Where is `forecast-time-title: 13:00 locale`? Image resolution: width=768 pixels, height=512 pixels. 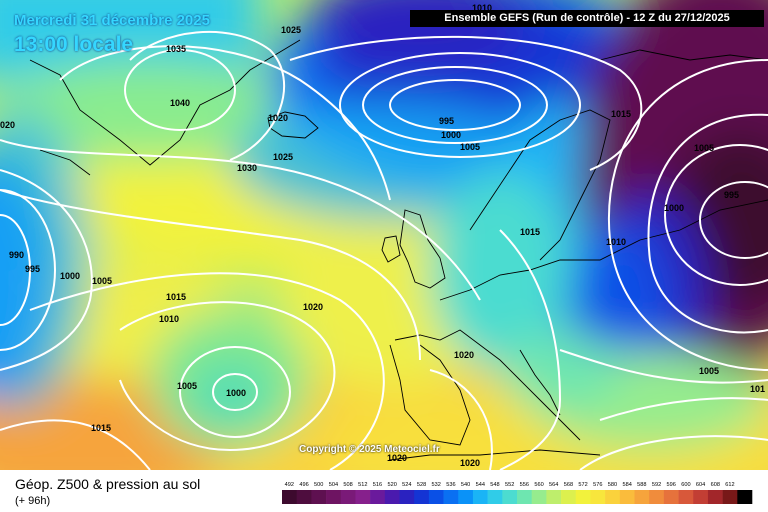 forecast-time-title: 13:00 locale is located at coordinates (74, 44).